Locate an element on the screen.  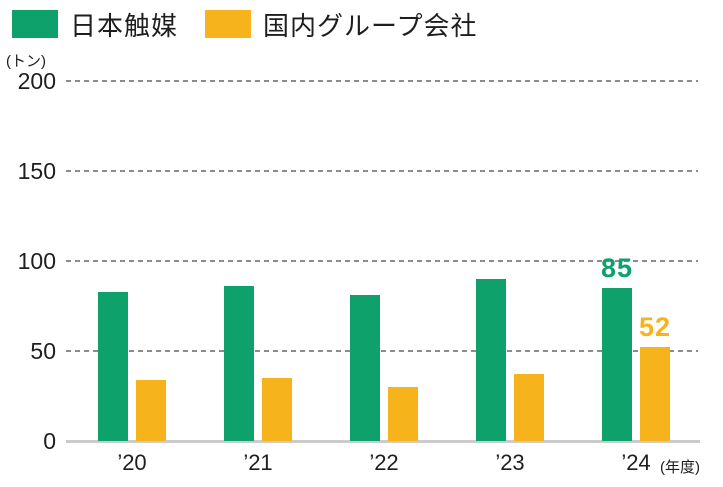
bar-nihon-shokubai-2022 is located at coordinates (365, 368).